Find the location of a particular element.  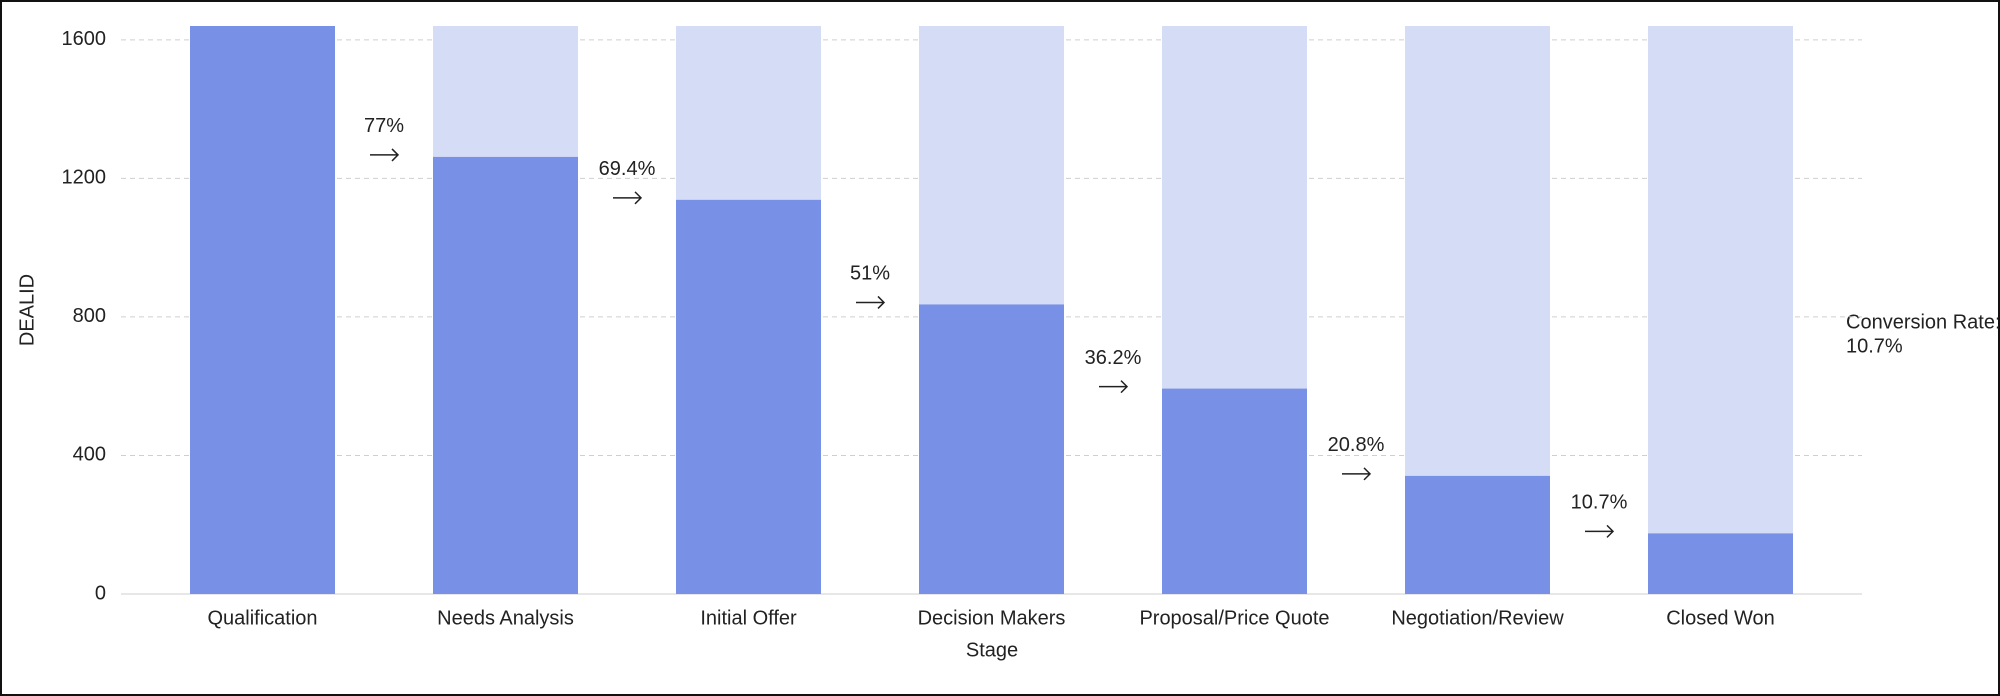

conversion-label: 69.4% is located at coordinates (627, 169).